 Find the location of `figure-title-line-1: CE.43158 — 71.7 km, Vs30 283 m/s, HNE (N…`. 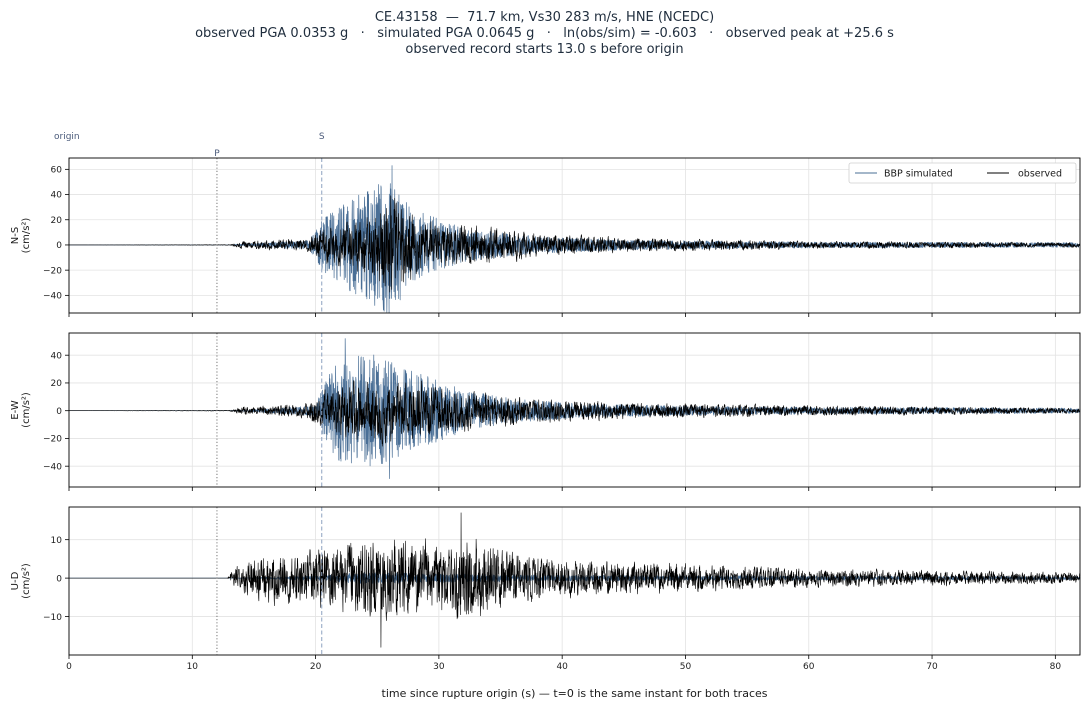

figure-title-line-1: CE.43158 — 71.7 km, Vs30 283 m/s, HNE (N… is located at coordinates (544, 17).